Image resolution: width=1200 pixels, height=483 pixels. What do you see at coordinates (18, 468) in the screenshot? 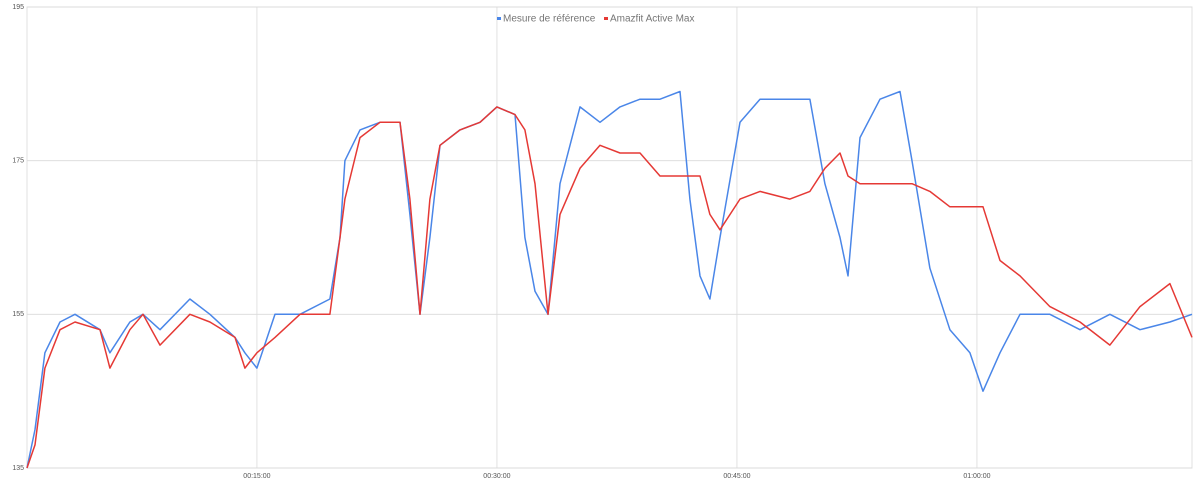
I see `y-tick-label: 135` at bounding box center [18, 468].